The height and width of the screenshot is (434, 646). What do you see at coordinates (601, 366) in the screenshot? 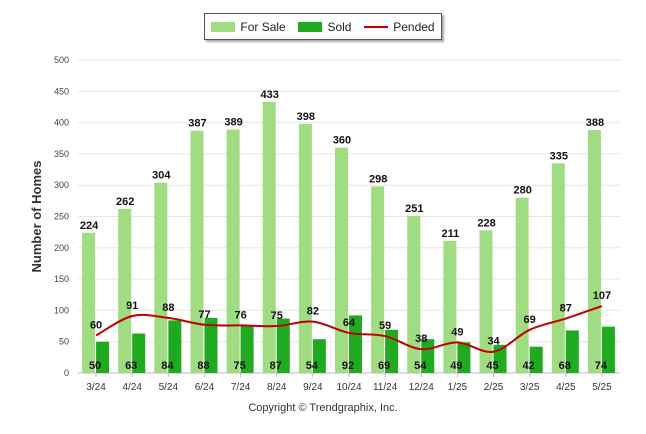
I see `data-label-sold: 74` at bounding box center [601, 366].